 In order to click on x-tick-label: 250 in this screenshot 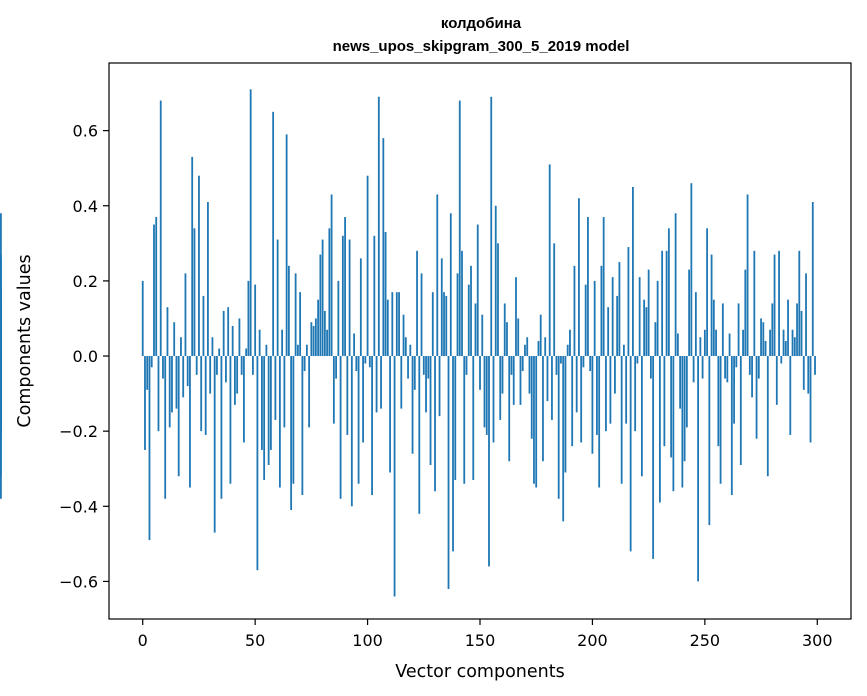, I will do `click(705, 640)`.